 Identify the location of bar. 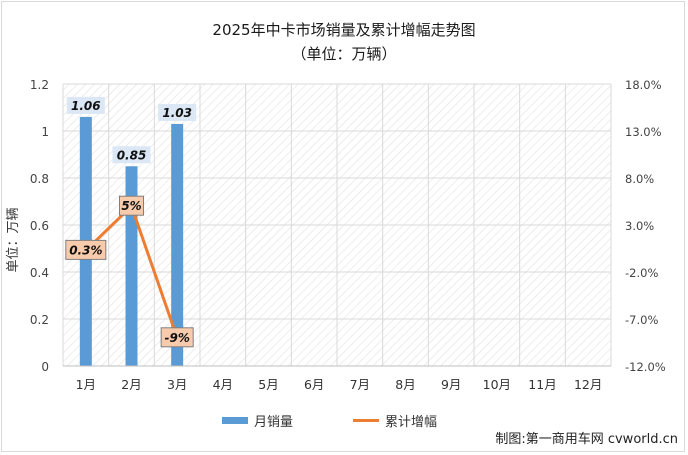
(177, 244).